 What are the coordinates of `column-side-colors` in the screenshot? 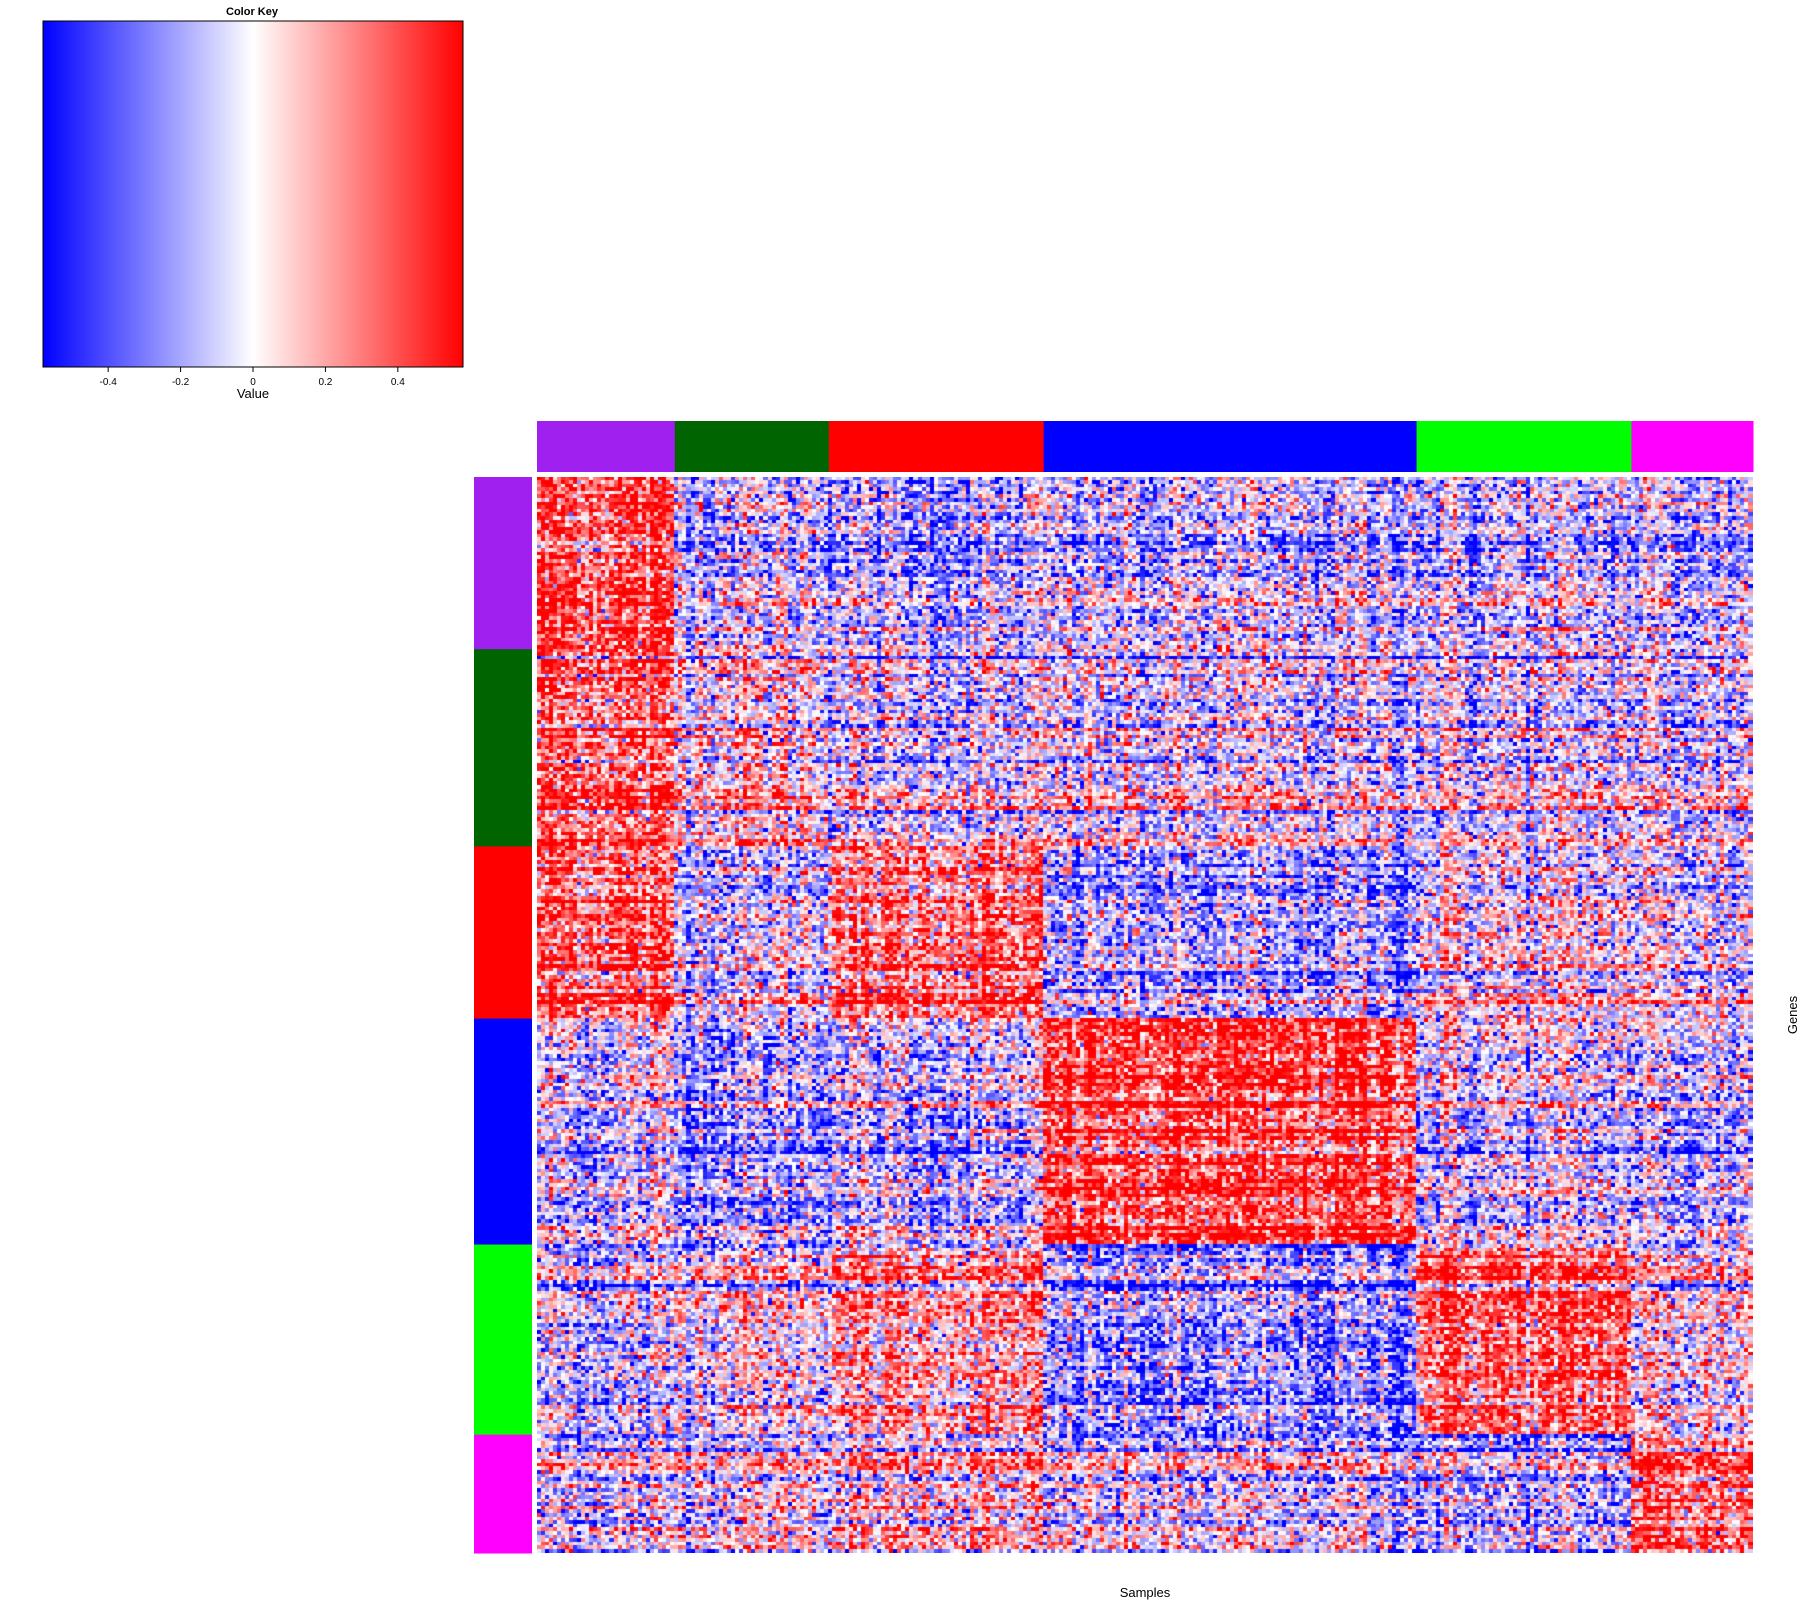 It's located at (1145, 446).